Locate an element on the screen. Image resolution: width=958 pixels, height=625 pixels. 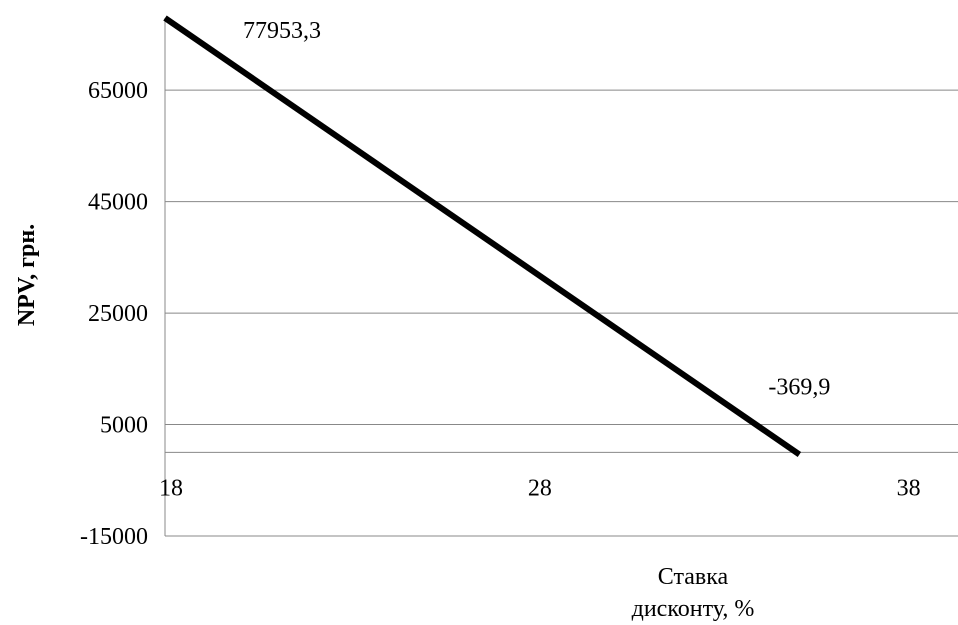
y-tick-labels: 65000 45000 25000 5000 -15000 is located at coordinates (114, 314).